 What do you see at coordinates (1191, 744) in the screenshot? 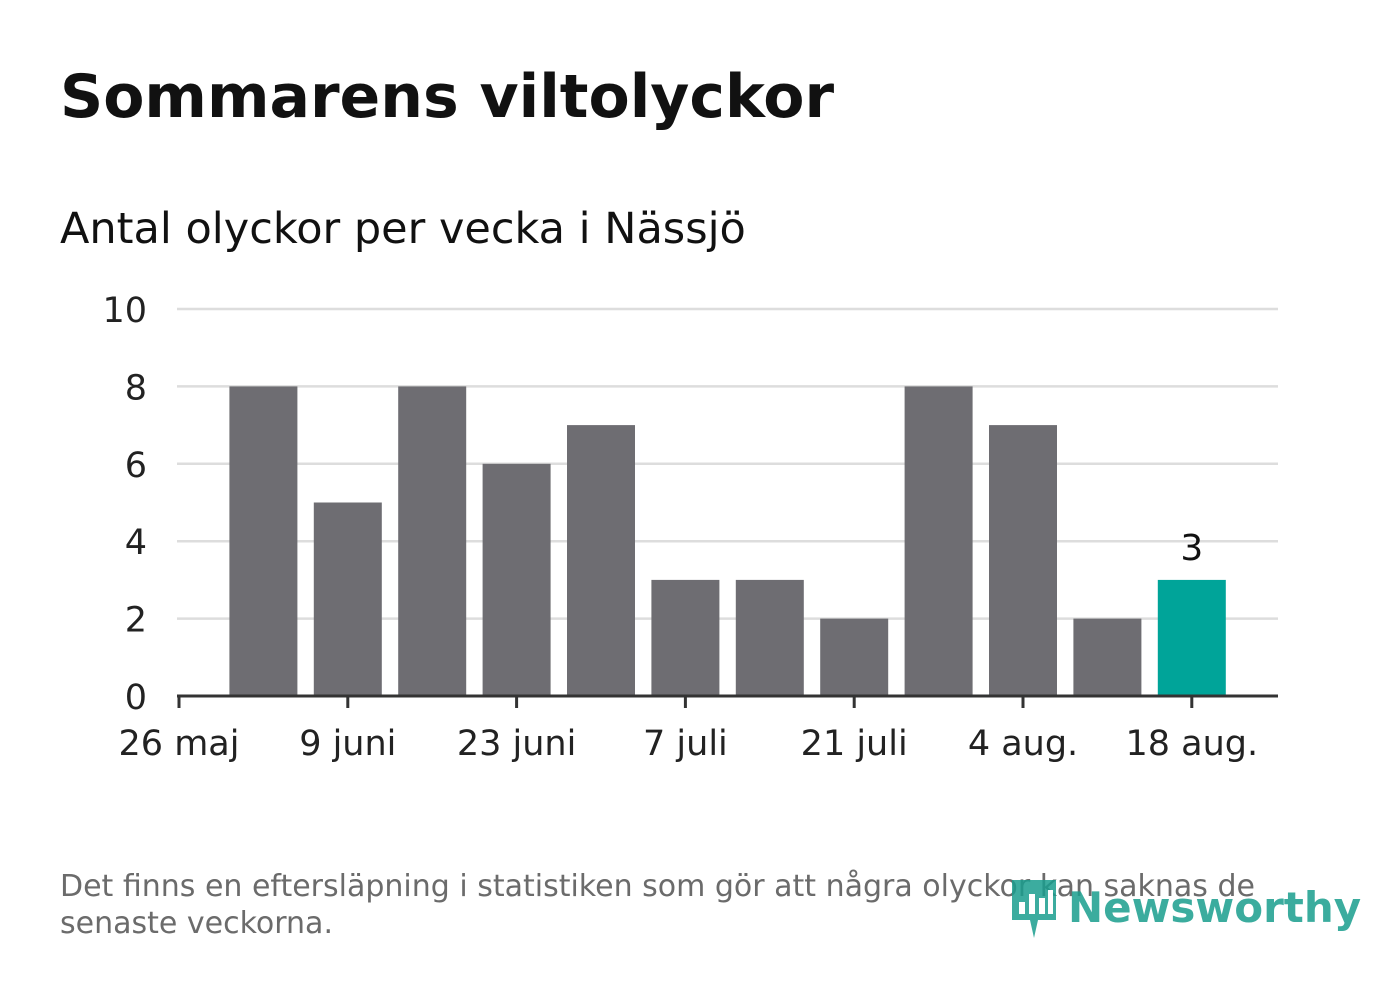
I see `x-tick-label: 18 aug.` at bounding box center [1191, 744].